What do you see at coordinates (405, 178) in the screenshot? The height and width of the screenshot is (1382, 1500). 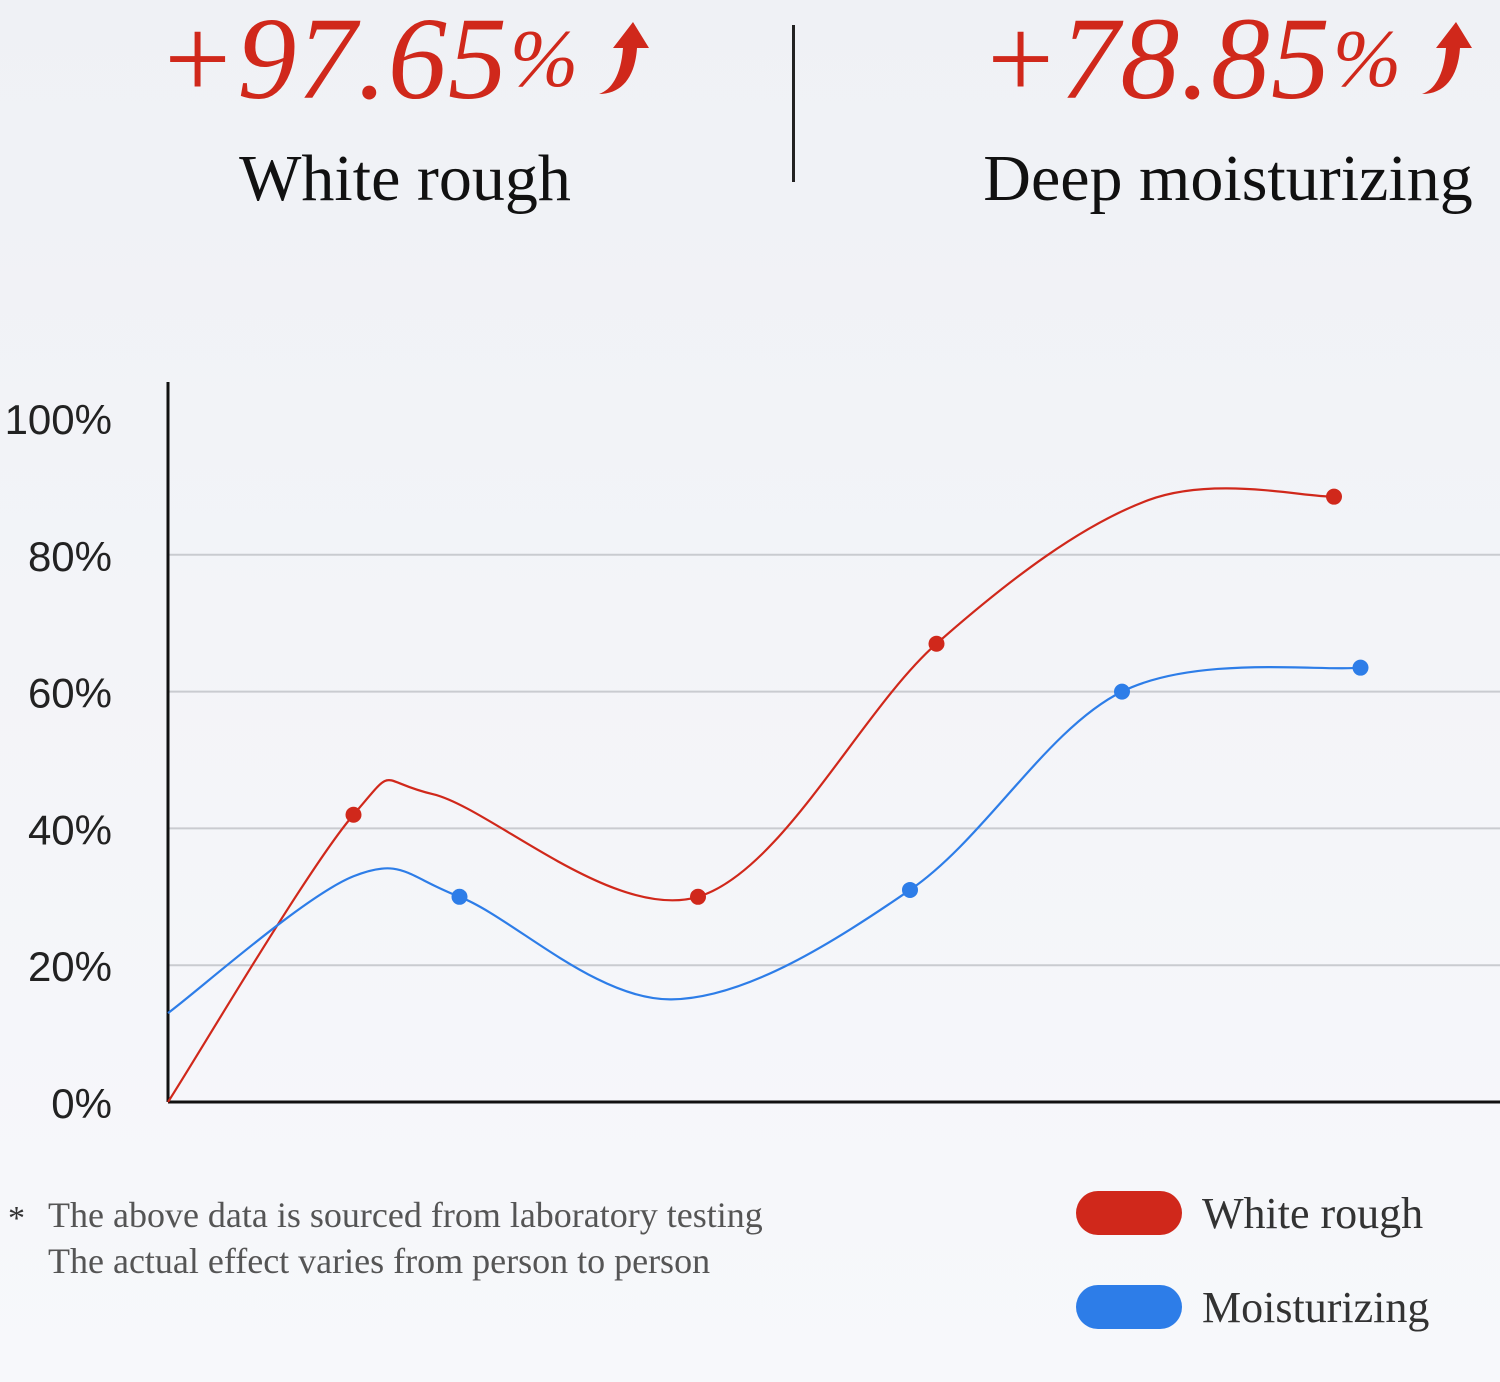 I see `stat-label: White rough` at bounding box center [405, 178].